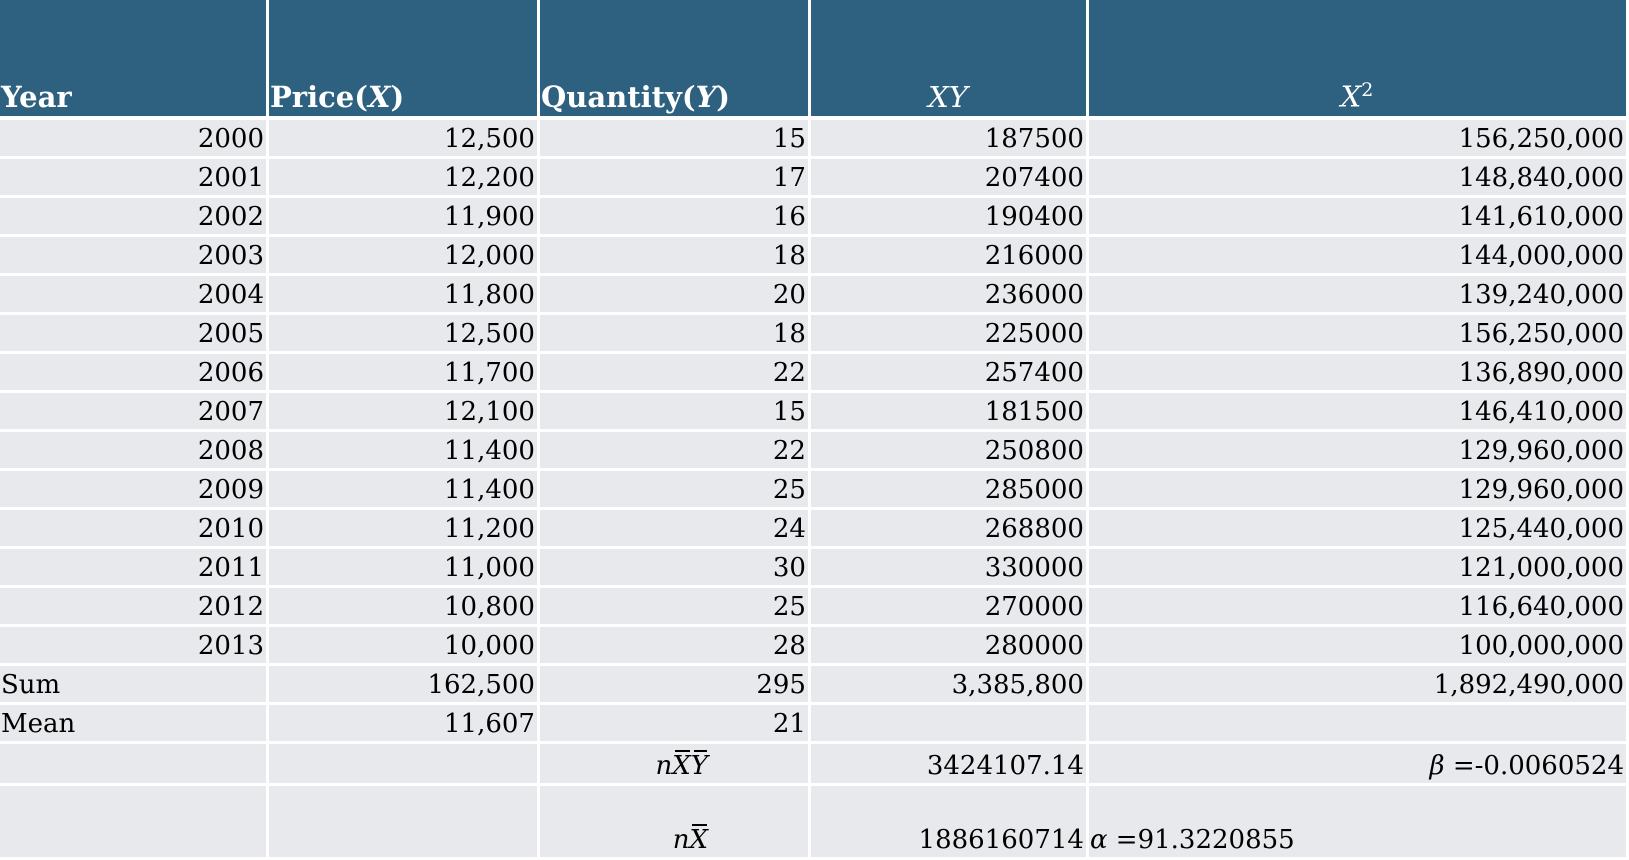 This screenshot has width=1629, height=860. I want to click on x-squared-cell: 148,840,000, so click(1358, 178).